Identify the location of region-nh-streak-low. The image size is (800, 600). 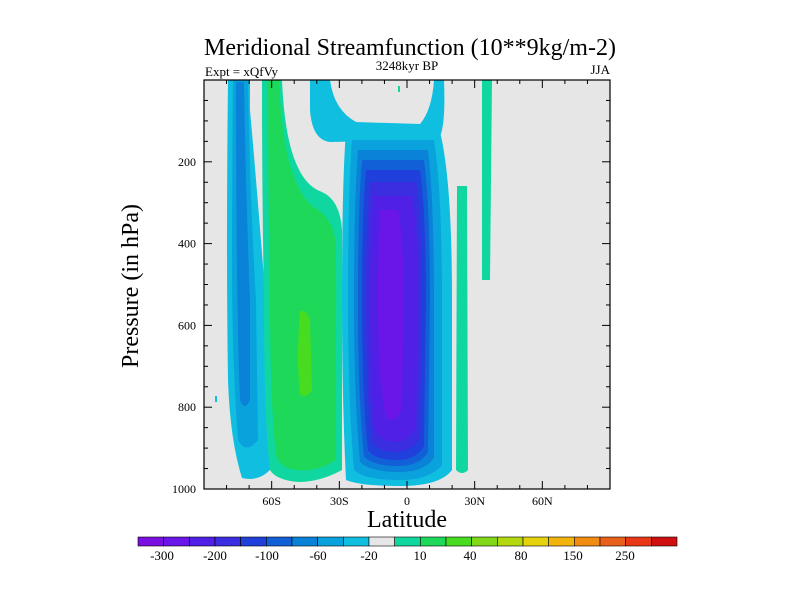
(462, 329).